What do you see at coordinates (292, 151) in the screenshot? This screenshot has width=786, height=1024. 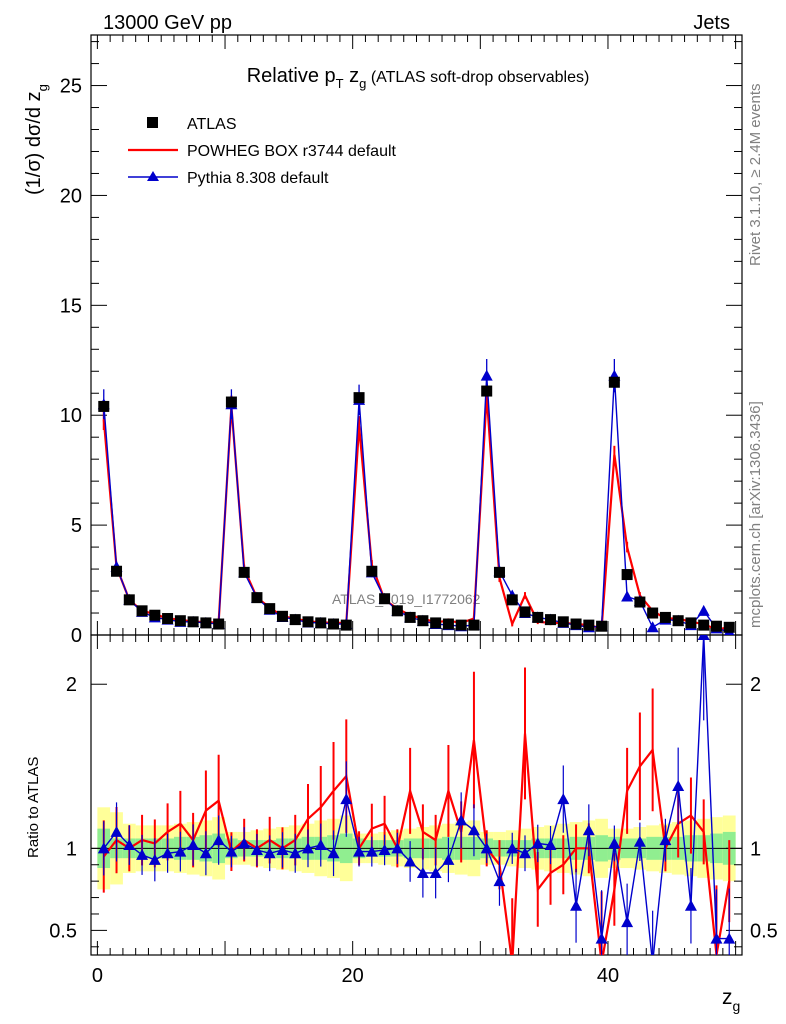 I see `legend-powheg-label: POWHEG BOX r3744 default` at bounding box center [292, 151].